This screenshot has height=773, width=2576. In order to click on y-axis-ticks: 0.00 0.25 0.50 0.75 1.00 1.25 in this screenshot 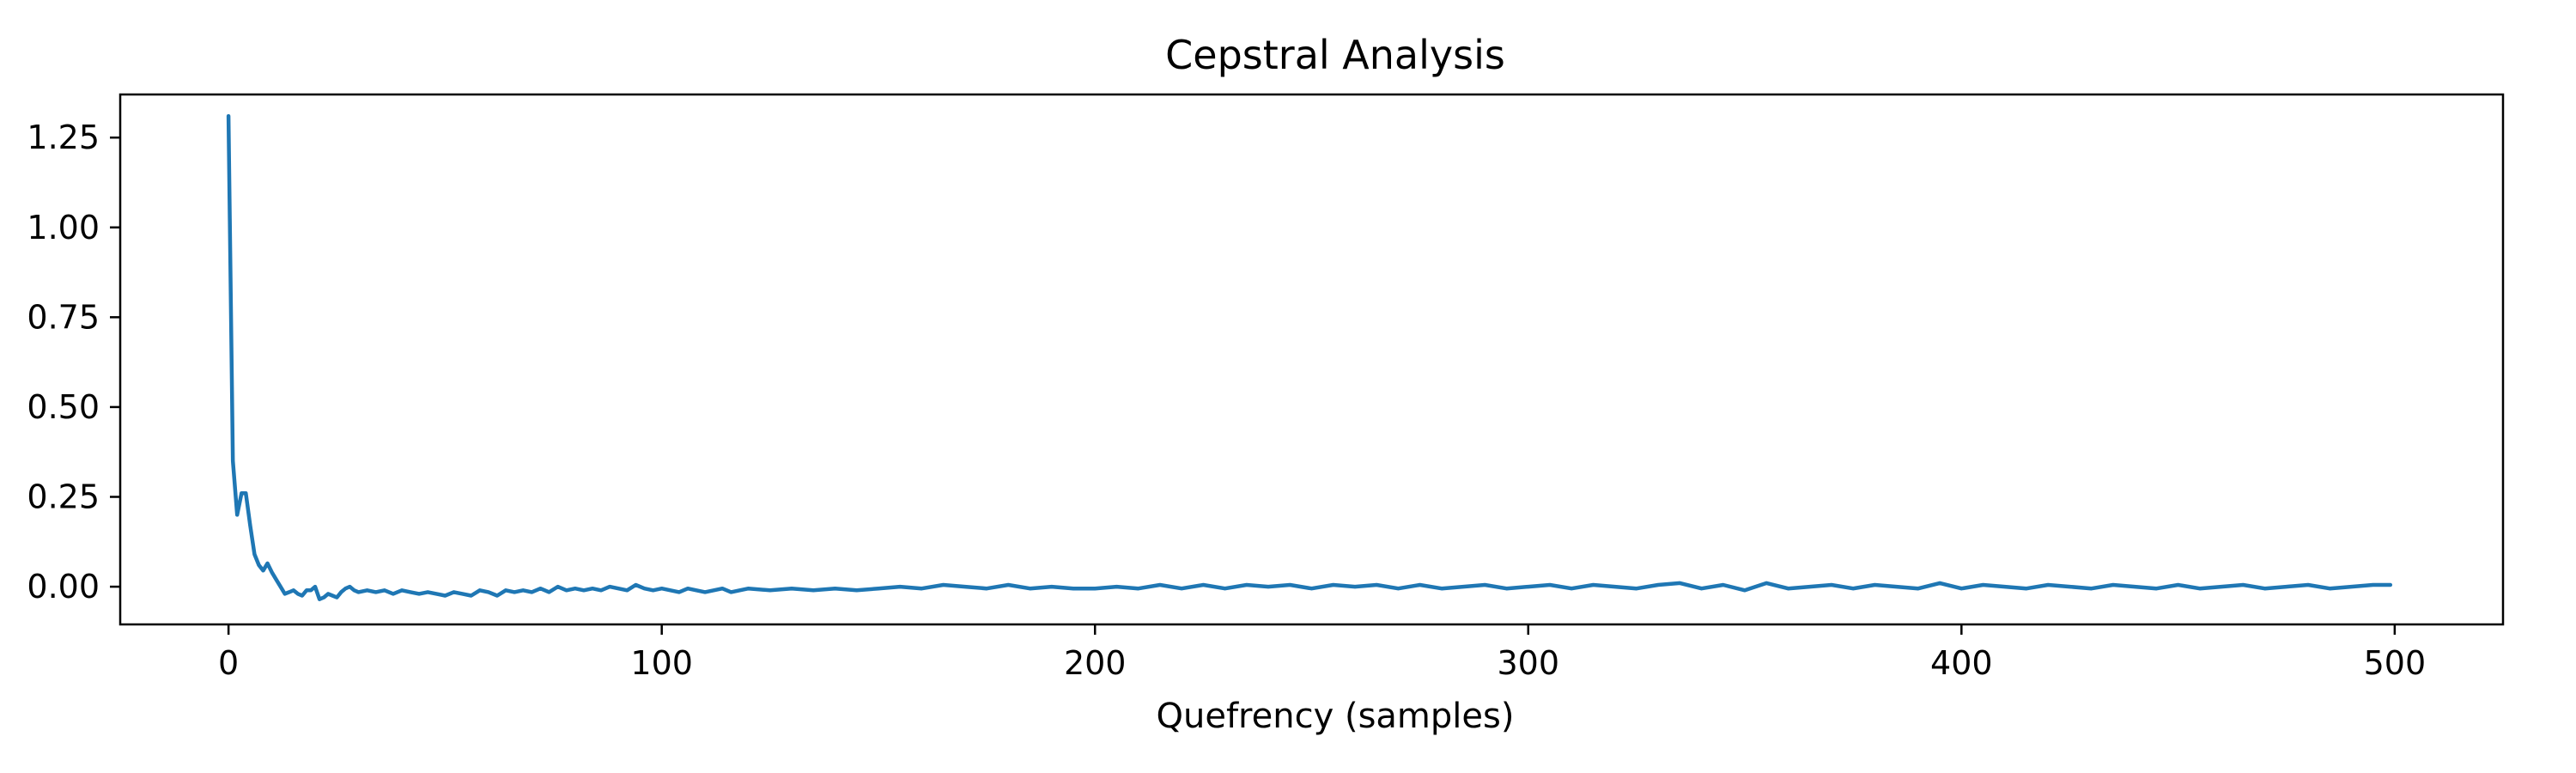, I will do `click(74, 362)`.